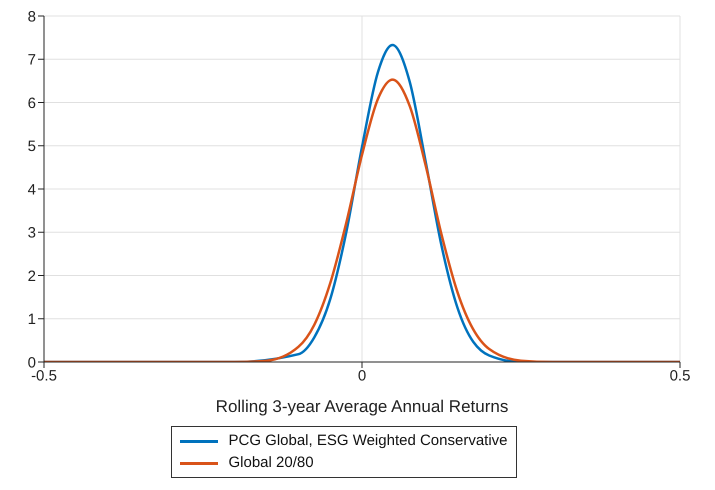 This screenshot has width=715, height=490. Describe the element at coordinates (680, 376) in the screenshot. I see `x-tick-label: 0.5` at that location.